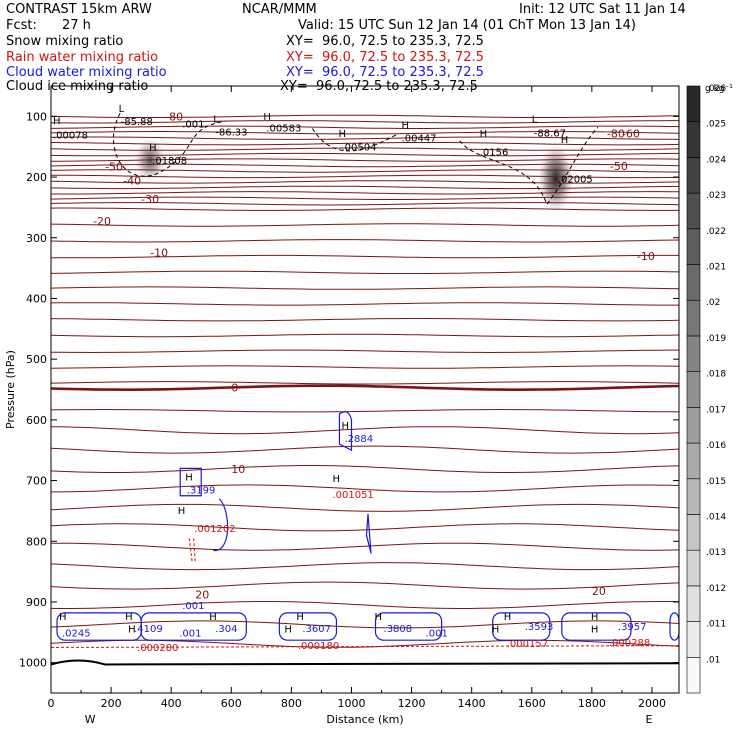 The image size is (740, 740). What do you see at coordinates (36, 238) in the screenshot?
I see `y-tick-label: 300` at bounding box center [36, 238].